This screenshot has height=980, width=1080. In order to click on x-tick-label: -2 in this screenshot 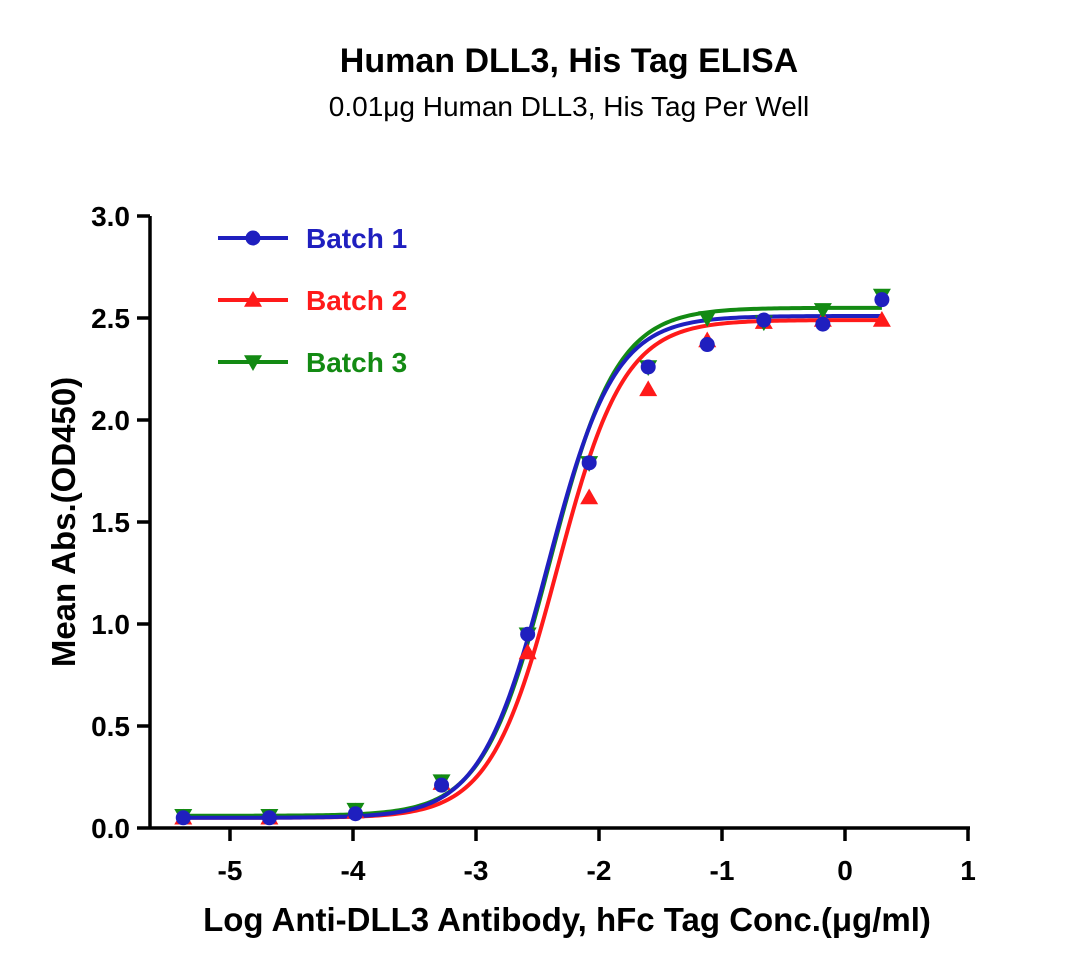, I will do `click(599, 870)`.